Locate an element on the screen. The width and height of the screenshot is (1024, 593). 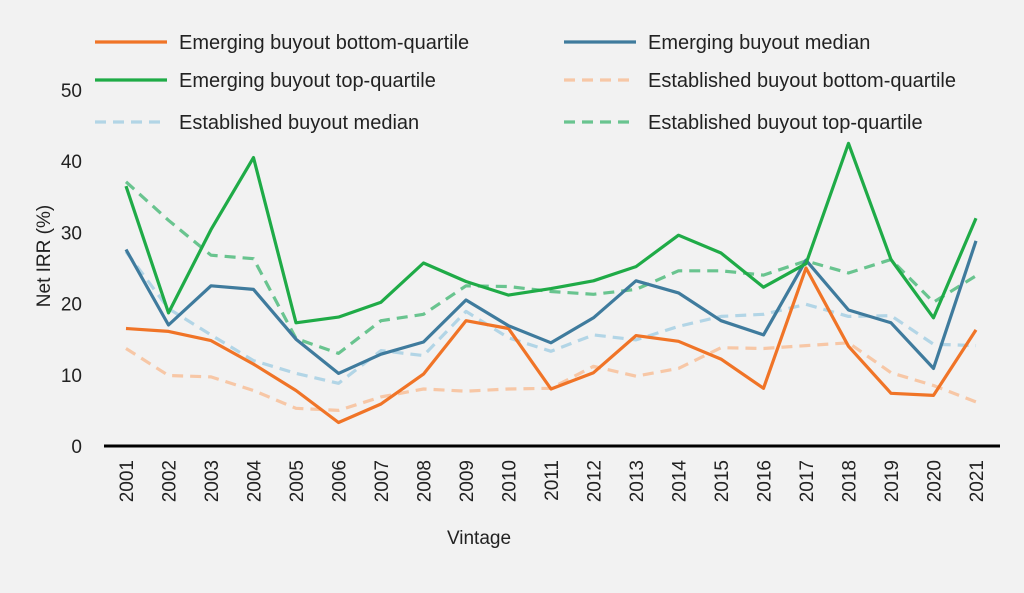
x-tick-label: 2016 is located at coordinates (765, 481).